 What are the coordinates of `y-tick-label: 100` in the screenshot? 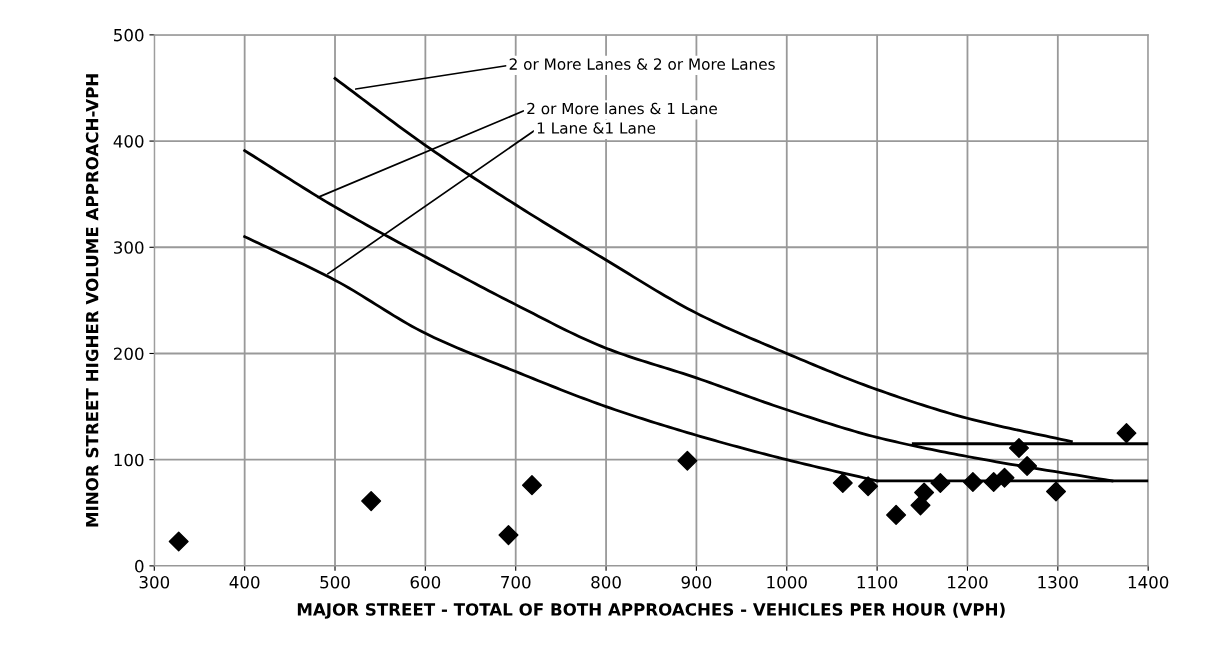 It's located at (129, 460).